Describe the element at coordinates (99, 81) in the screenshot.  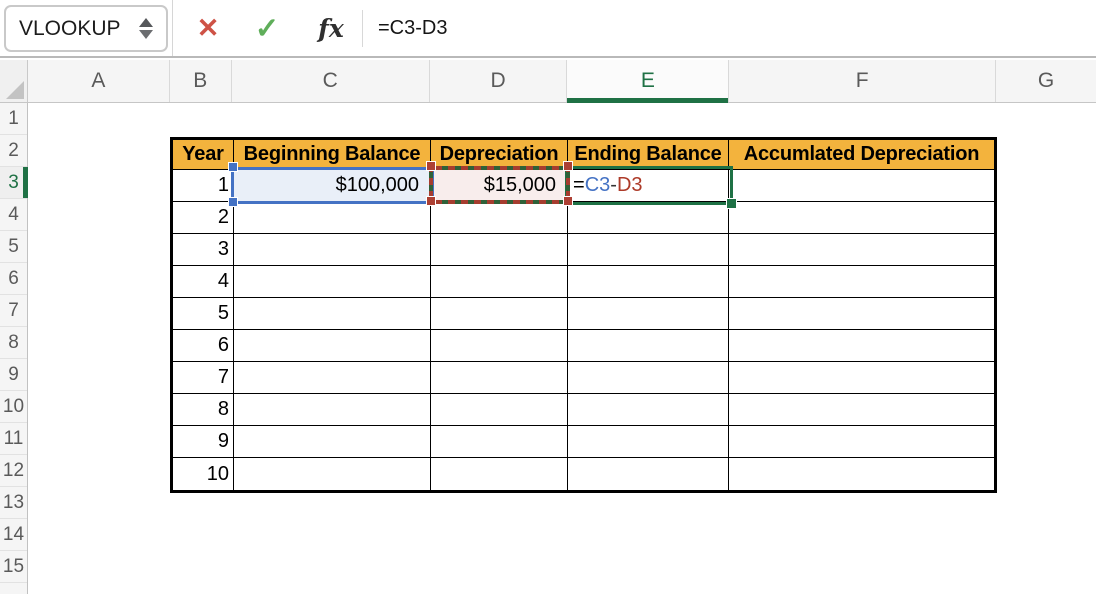
I see `column-header-a: A` at that location.